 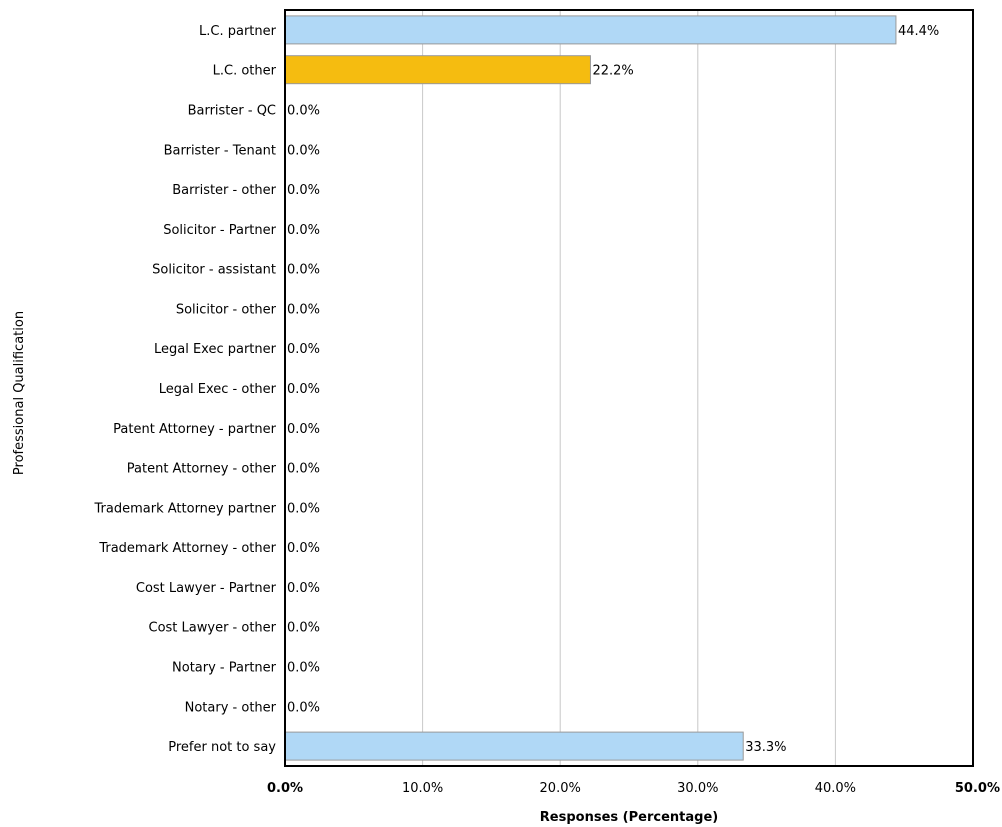 I want to click on category-label: Solicitor - assistant, so click(x=214, y=270).